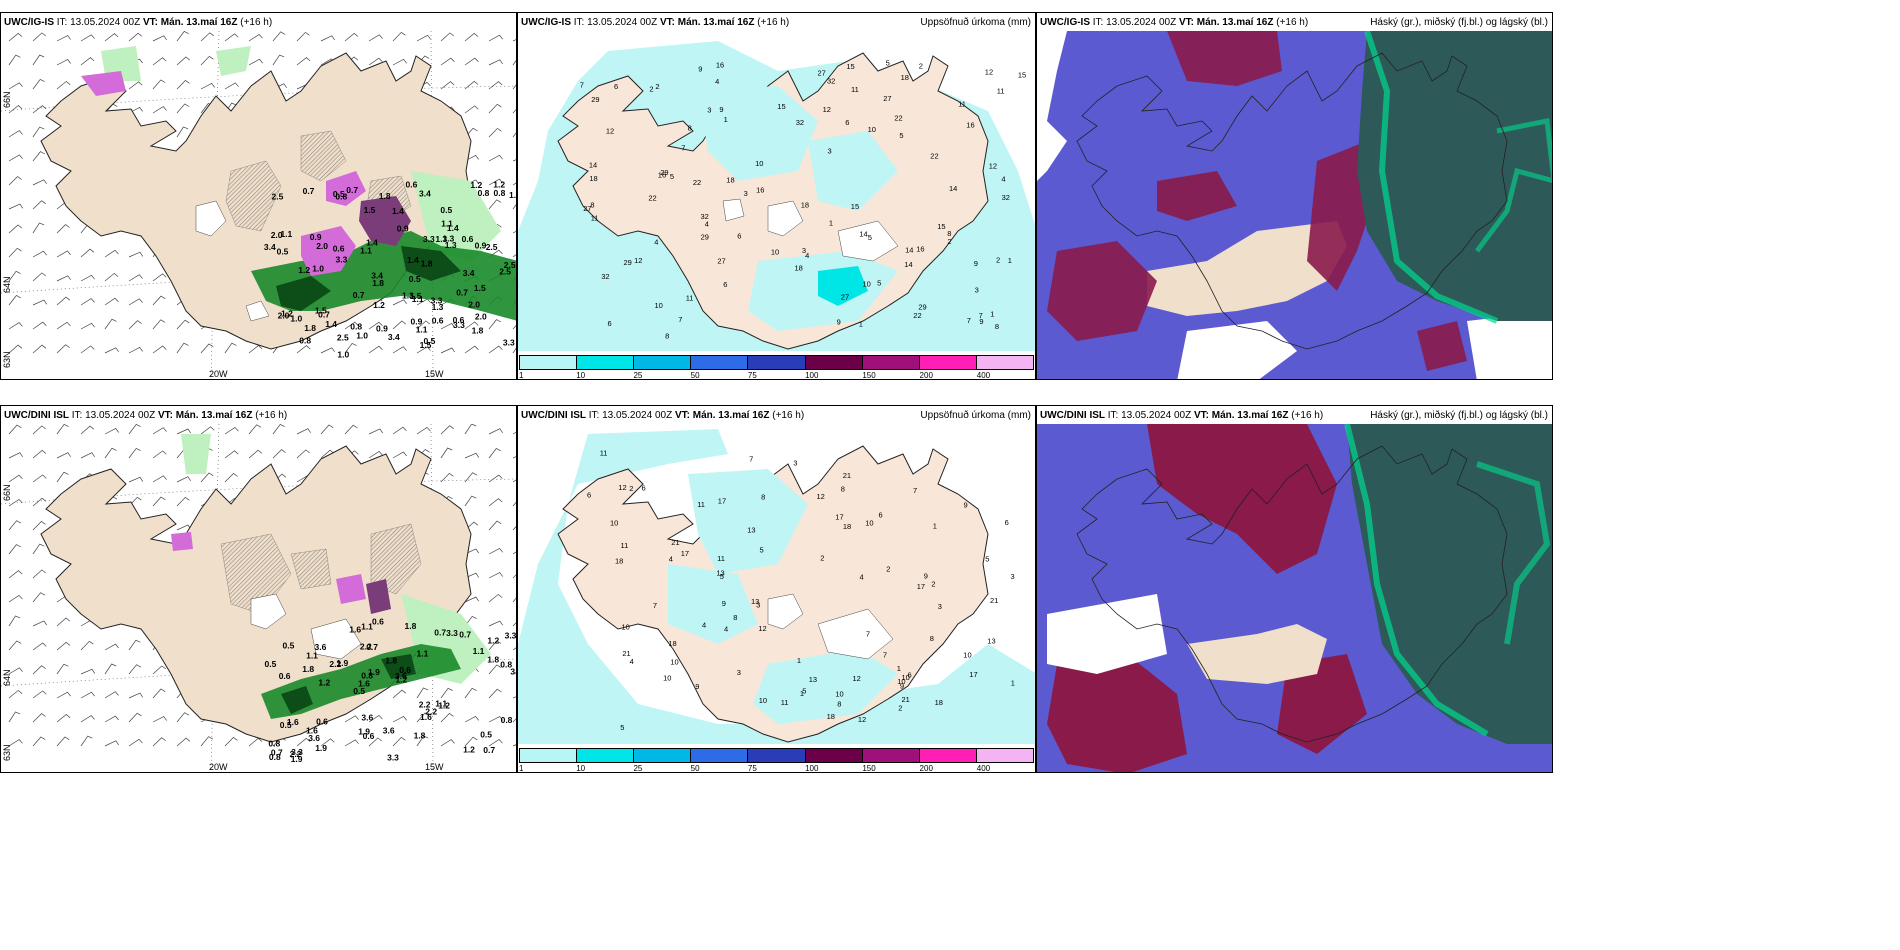  I want to click on value-label: 0.7, so click(324, 315).